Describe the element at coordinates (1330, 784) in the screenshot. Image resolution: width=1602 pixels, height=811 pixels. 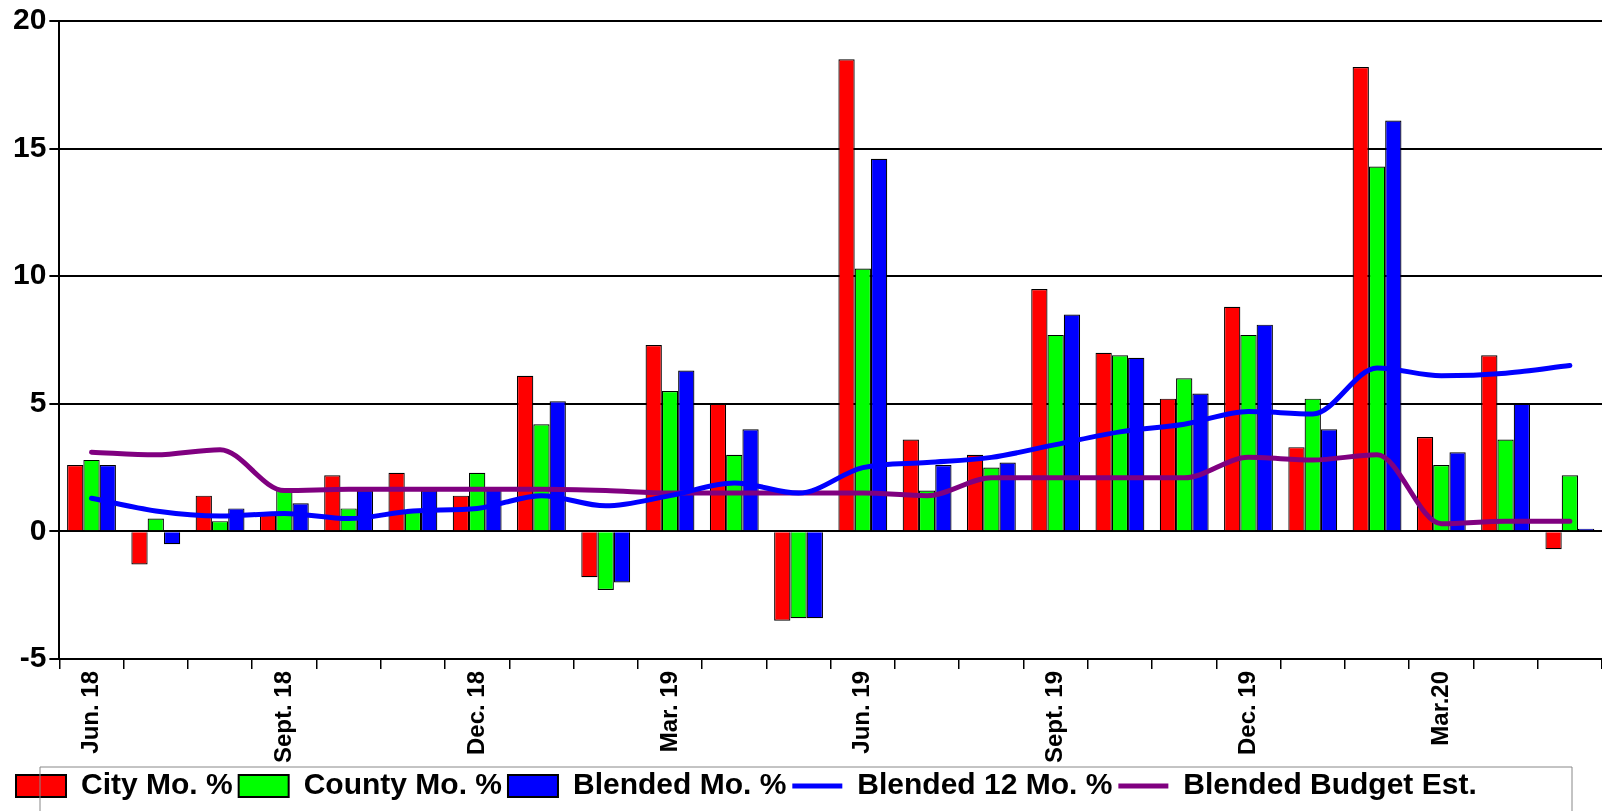
I see `legend-label: Blended Budget Est.` at that location.